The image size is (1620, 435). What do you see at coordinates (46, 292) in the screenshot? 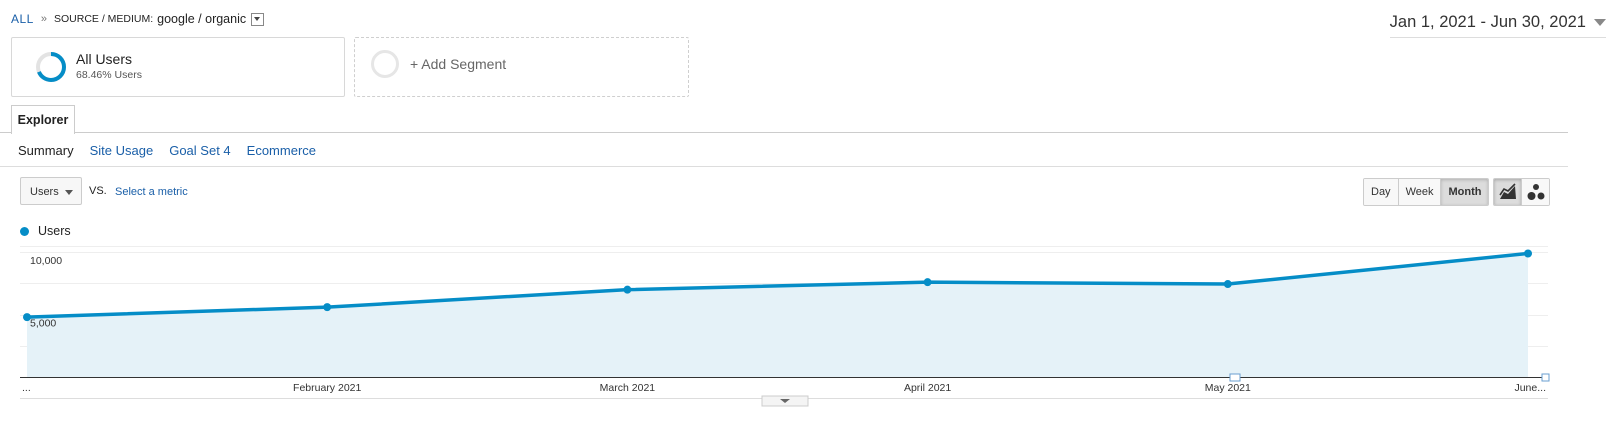
I see `y-axis-ticks: 10,000 5,000` at bounding box center [46, 292].